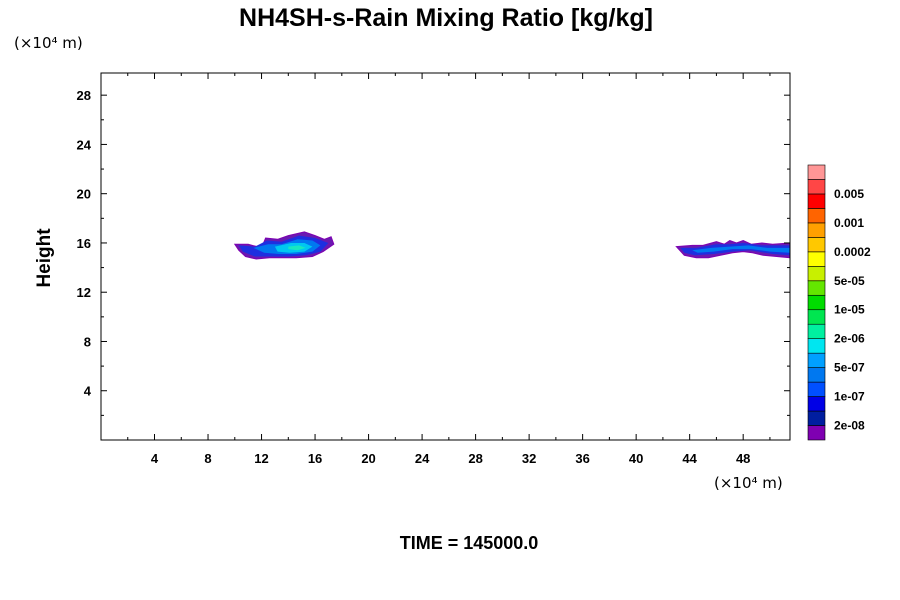 The image size is (900, 600). What do you see at coordinates (849, 339) in the screenshot?
I see `colorbar-label: 2e-06` at bounding box center [849, 339].